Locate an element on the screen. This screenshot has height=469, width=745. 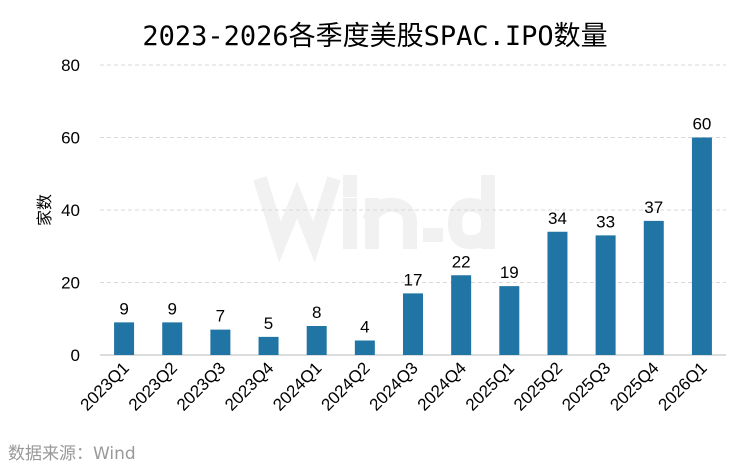
data-label: 4 is located at coordinates (364, 327).